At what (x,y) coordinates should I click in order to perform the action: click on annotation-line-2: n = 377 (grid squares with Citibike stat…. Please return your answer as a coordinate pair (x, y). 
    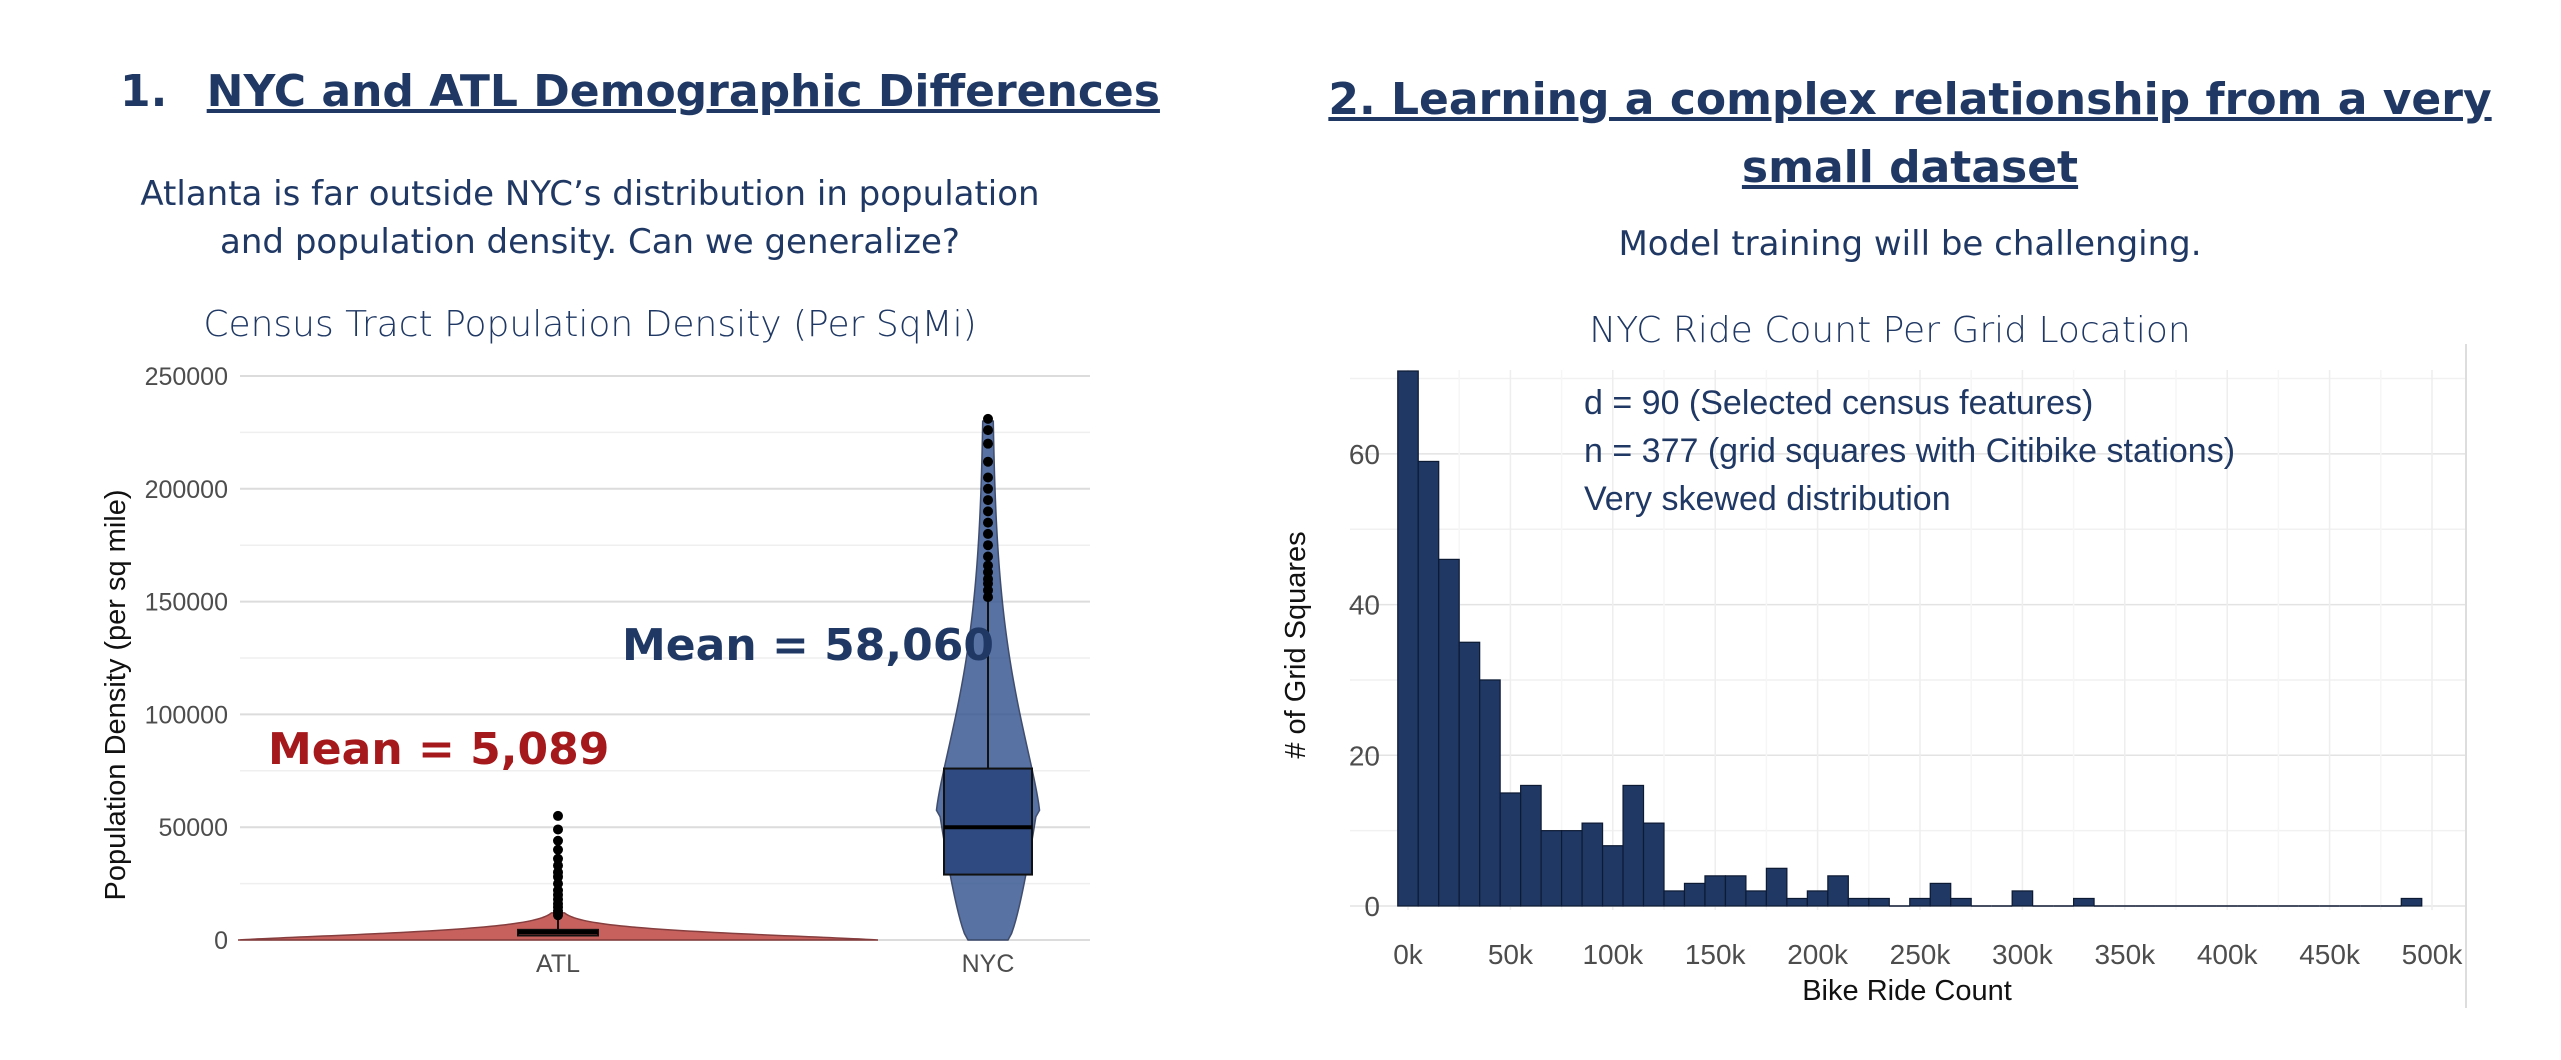
    Looking at the image, I should click on (1909, 451).